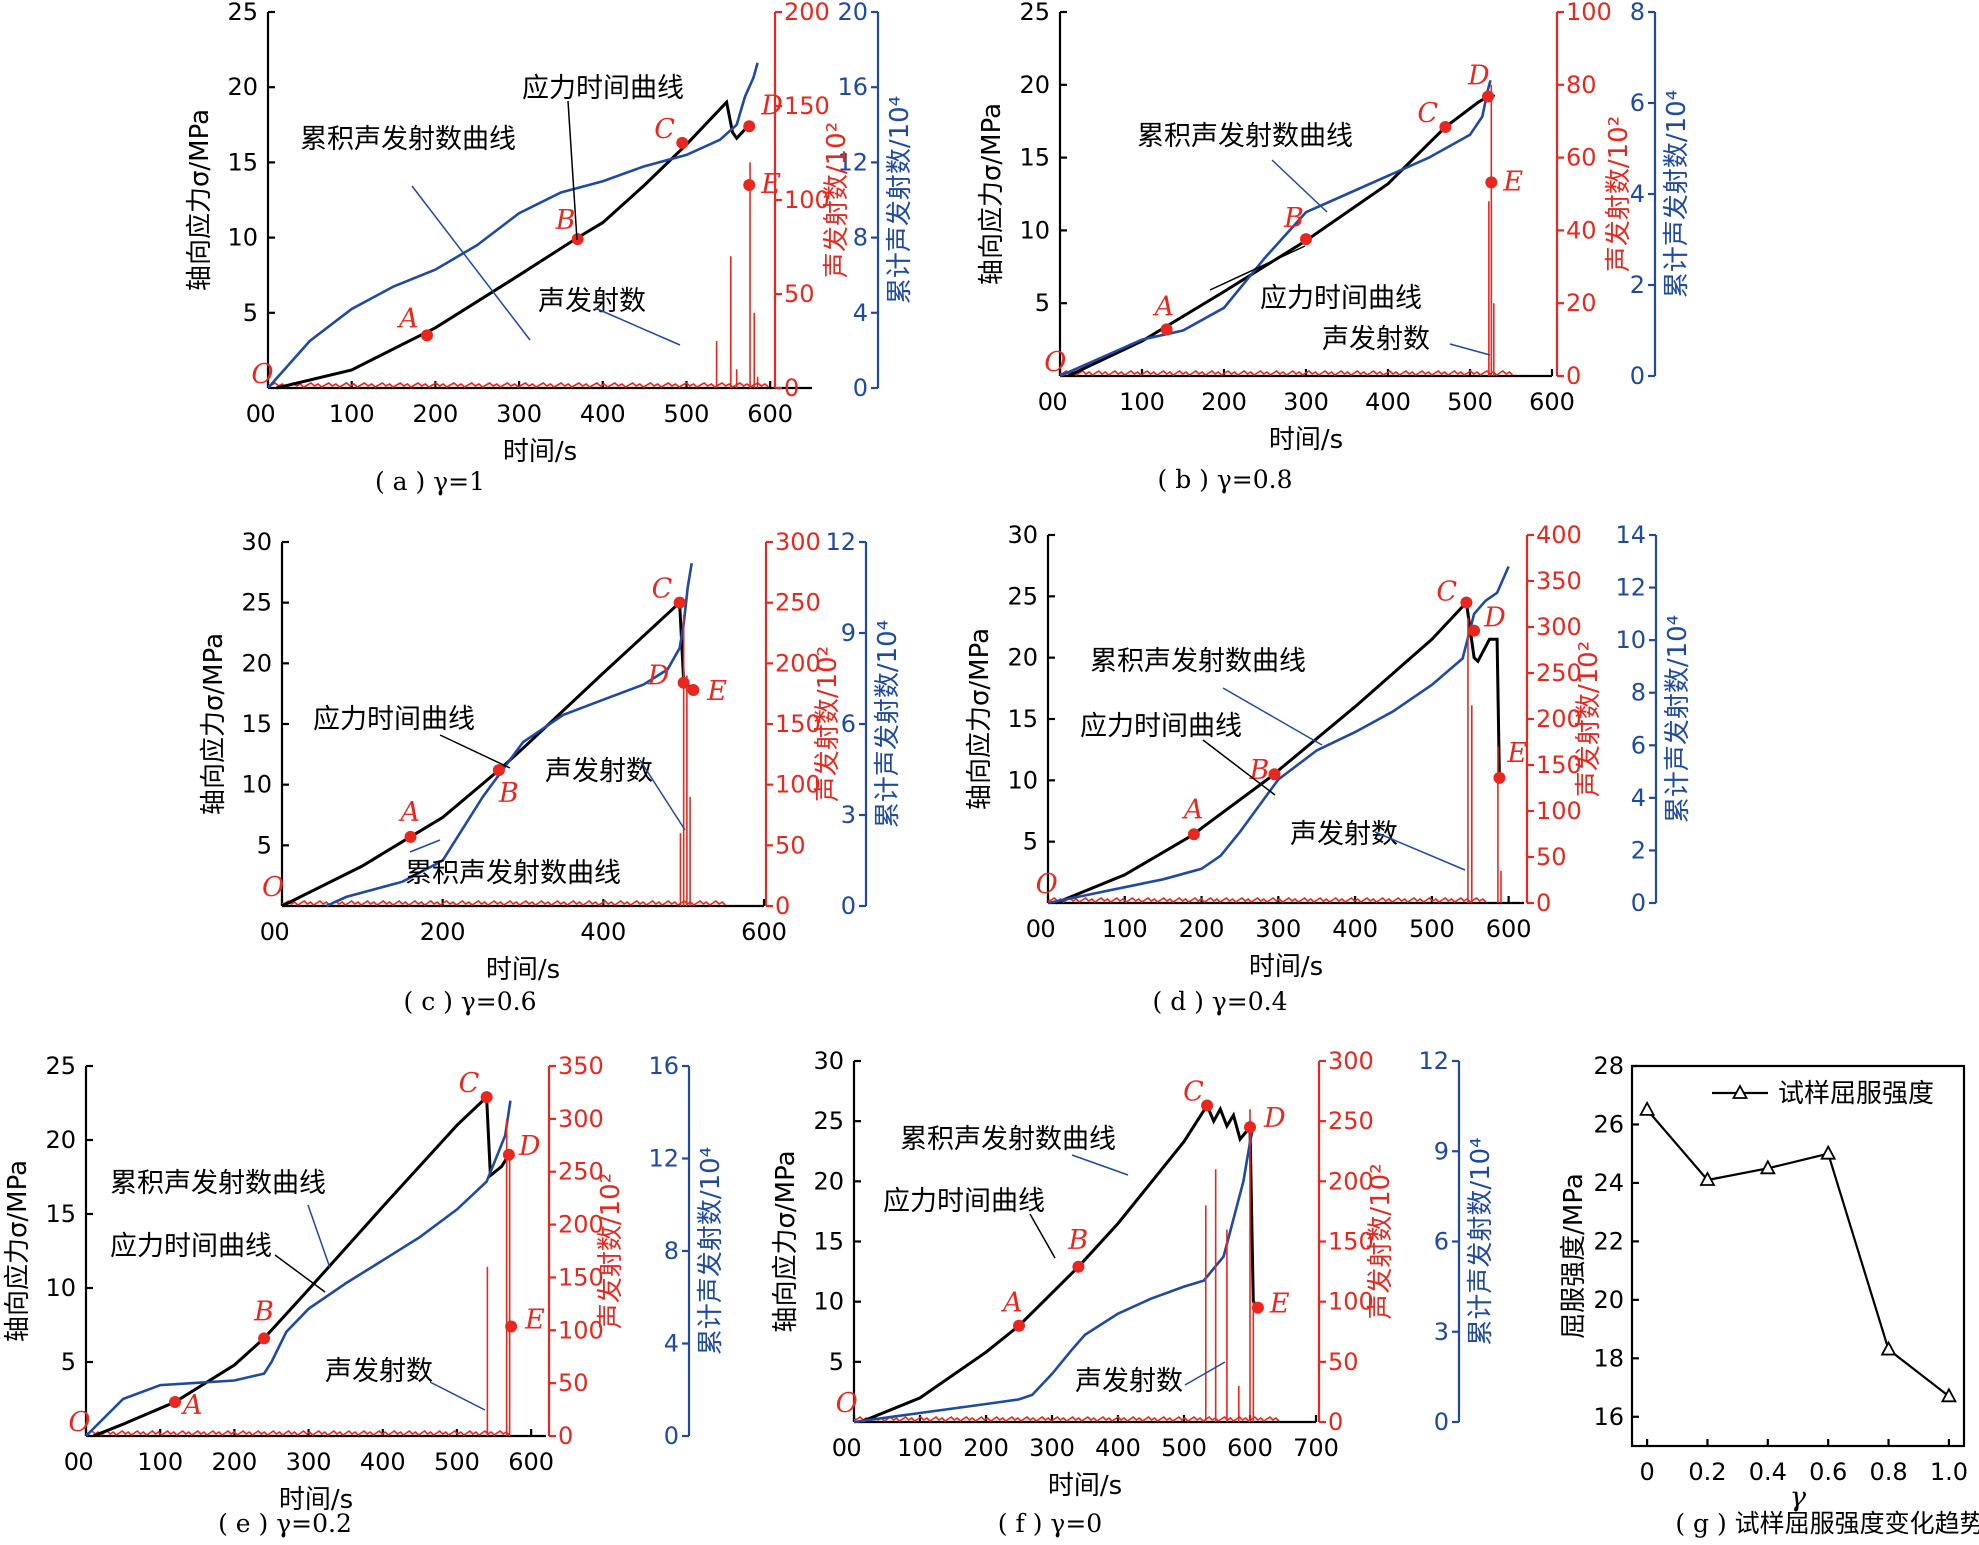  I want to click on y-tick-label: 22, so click(1608, 1241).